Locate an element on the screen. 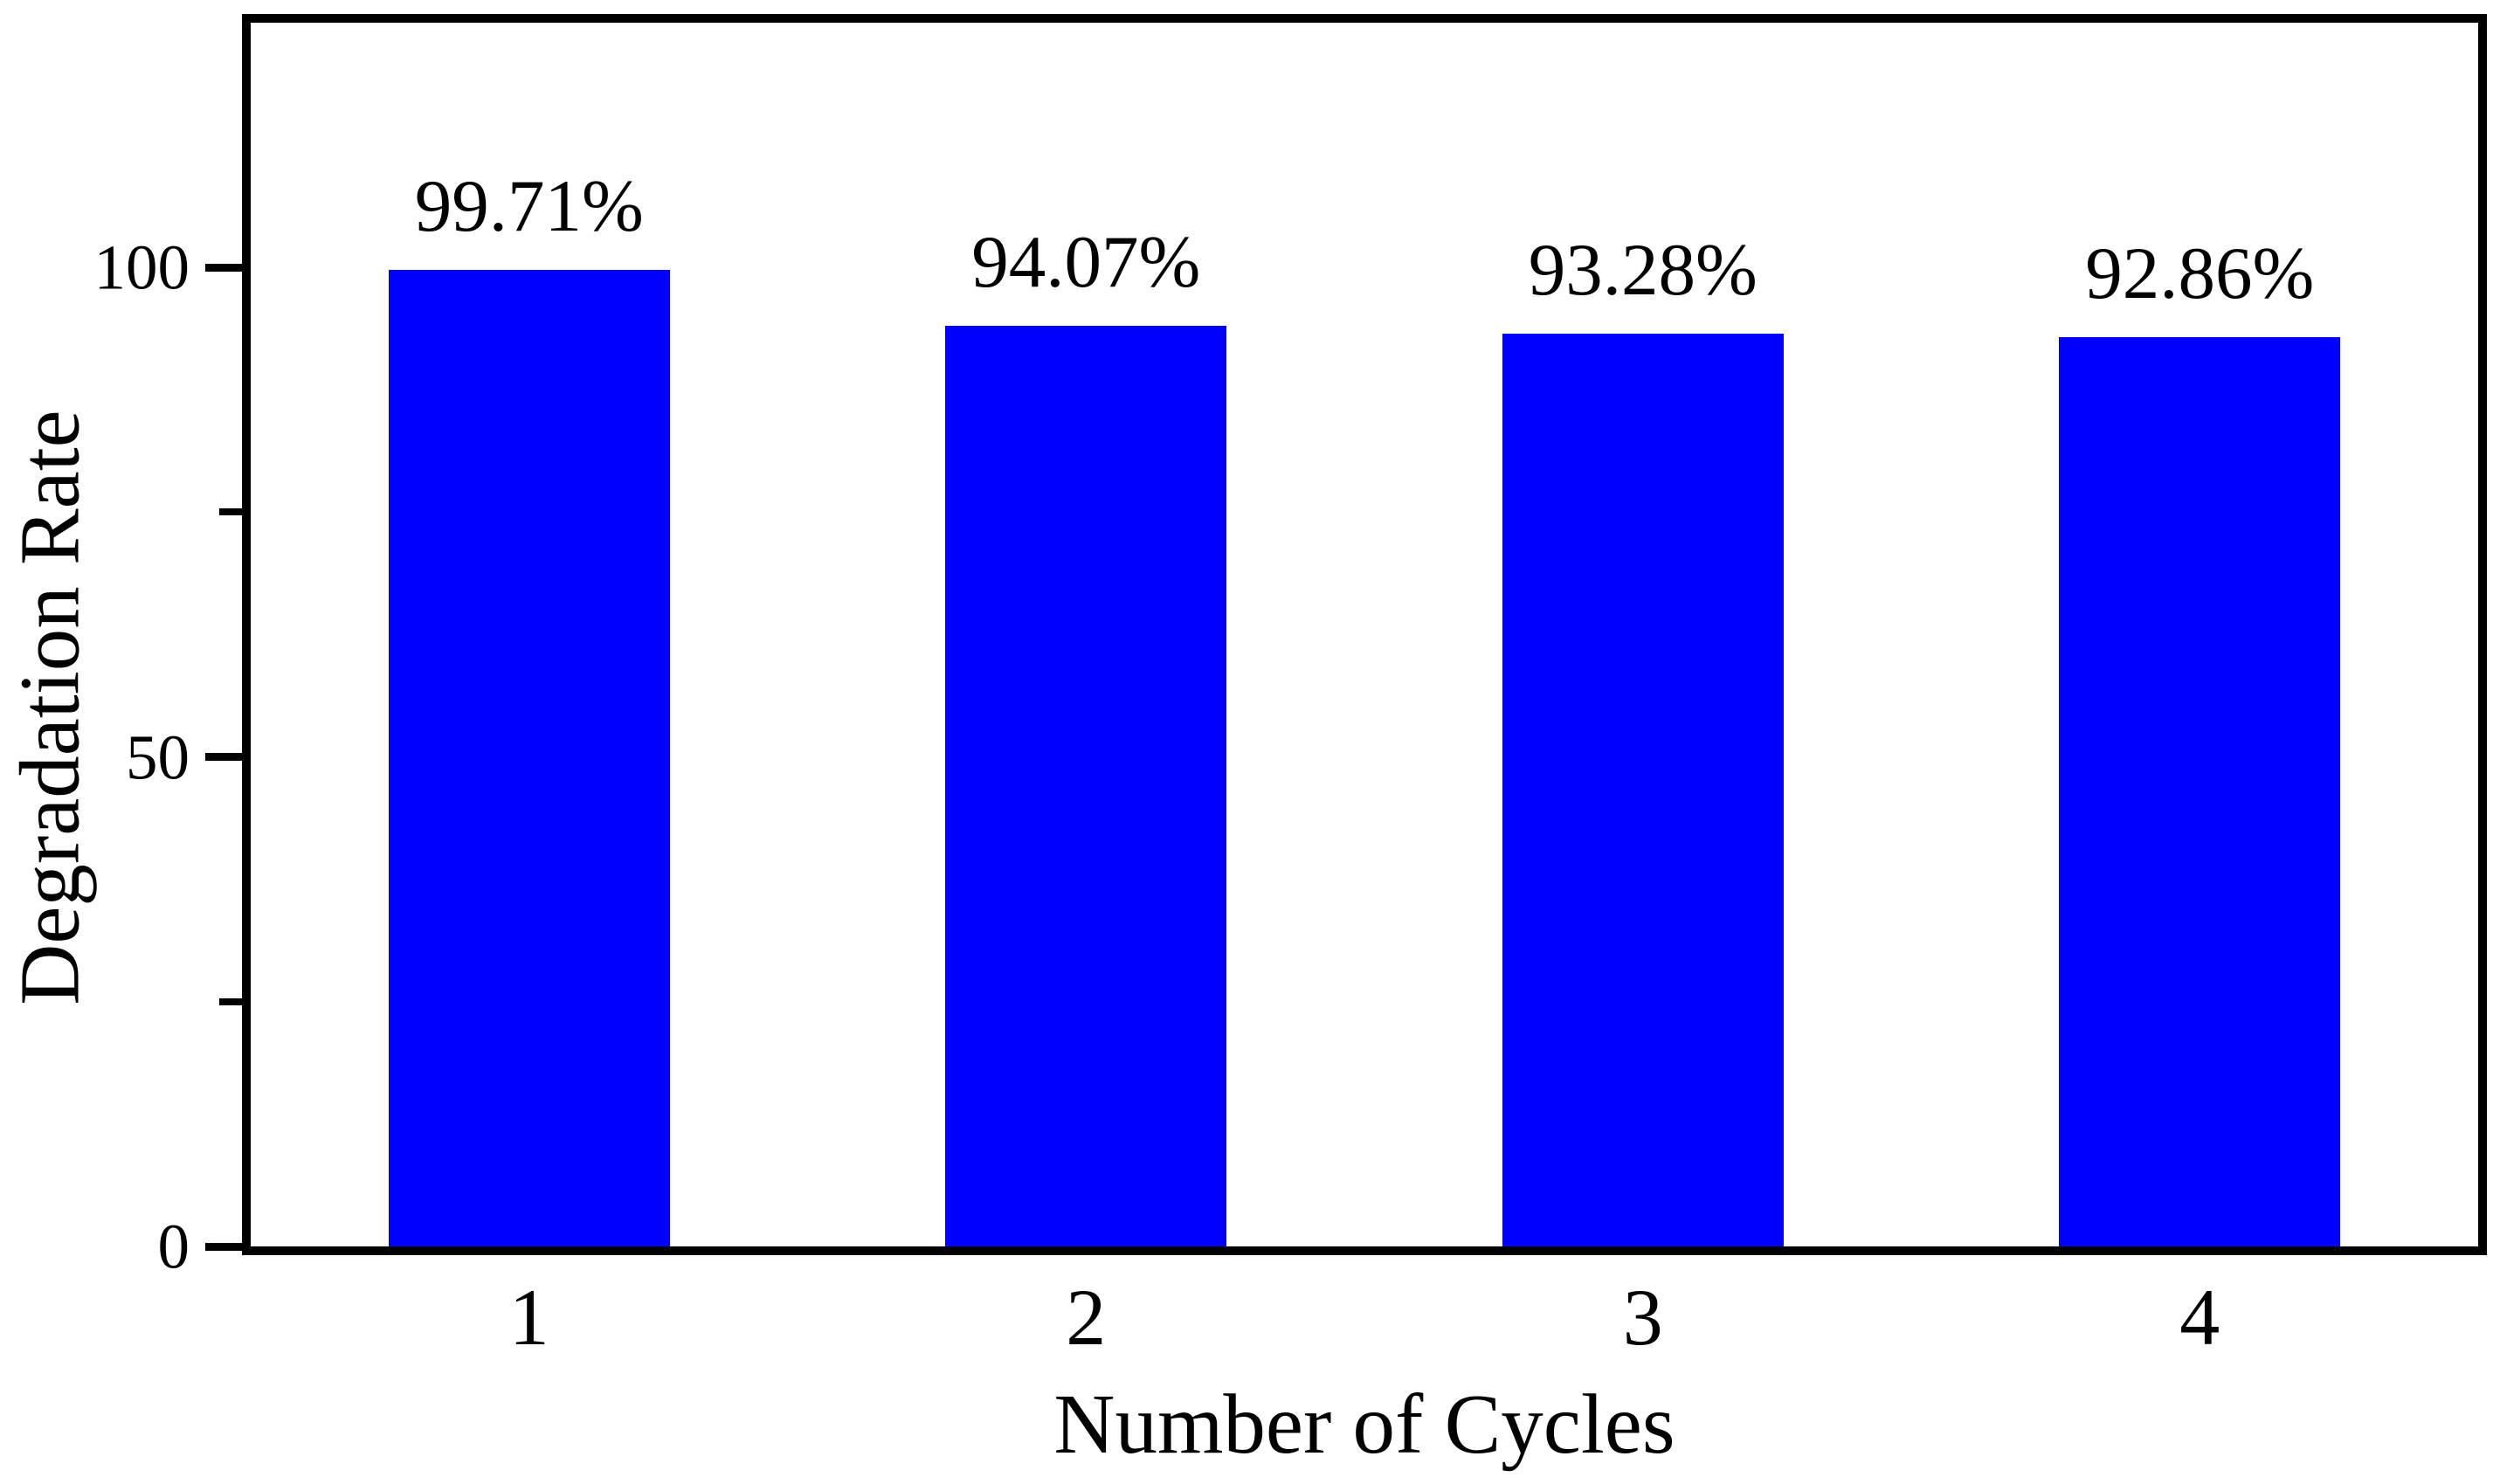 The height and width of the screenshot is (1484, 2500). x-tick-label: 2 is located at coordinates (1086, 1317).